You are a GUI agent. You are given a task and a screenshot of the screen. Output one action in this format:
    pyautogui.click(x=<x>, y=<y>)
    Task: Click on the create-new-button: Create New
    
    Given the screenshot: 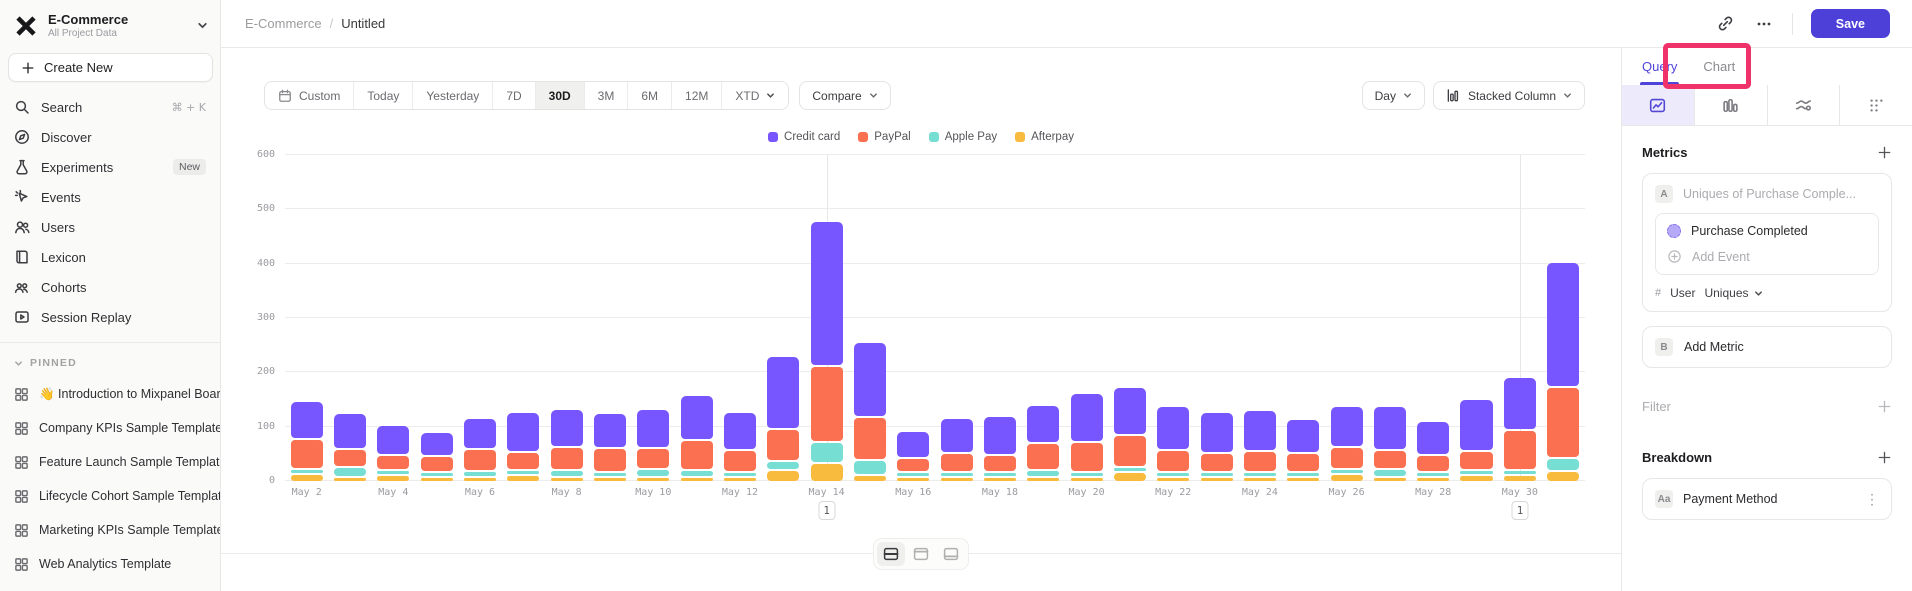 What is the action you would take?
    pyautogui.click(x=110, y=67)
    